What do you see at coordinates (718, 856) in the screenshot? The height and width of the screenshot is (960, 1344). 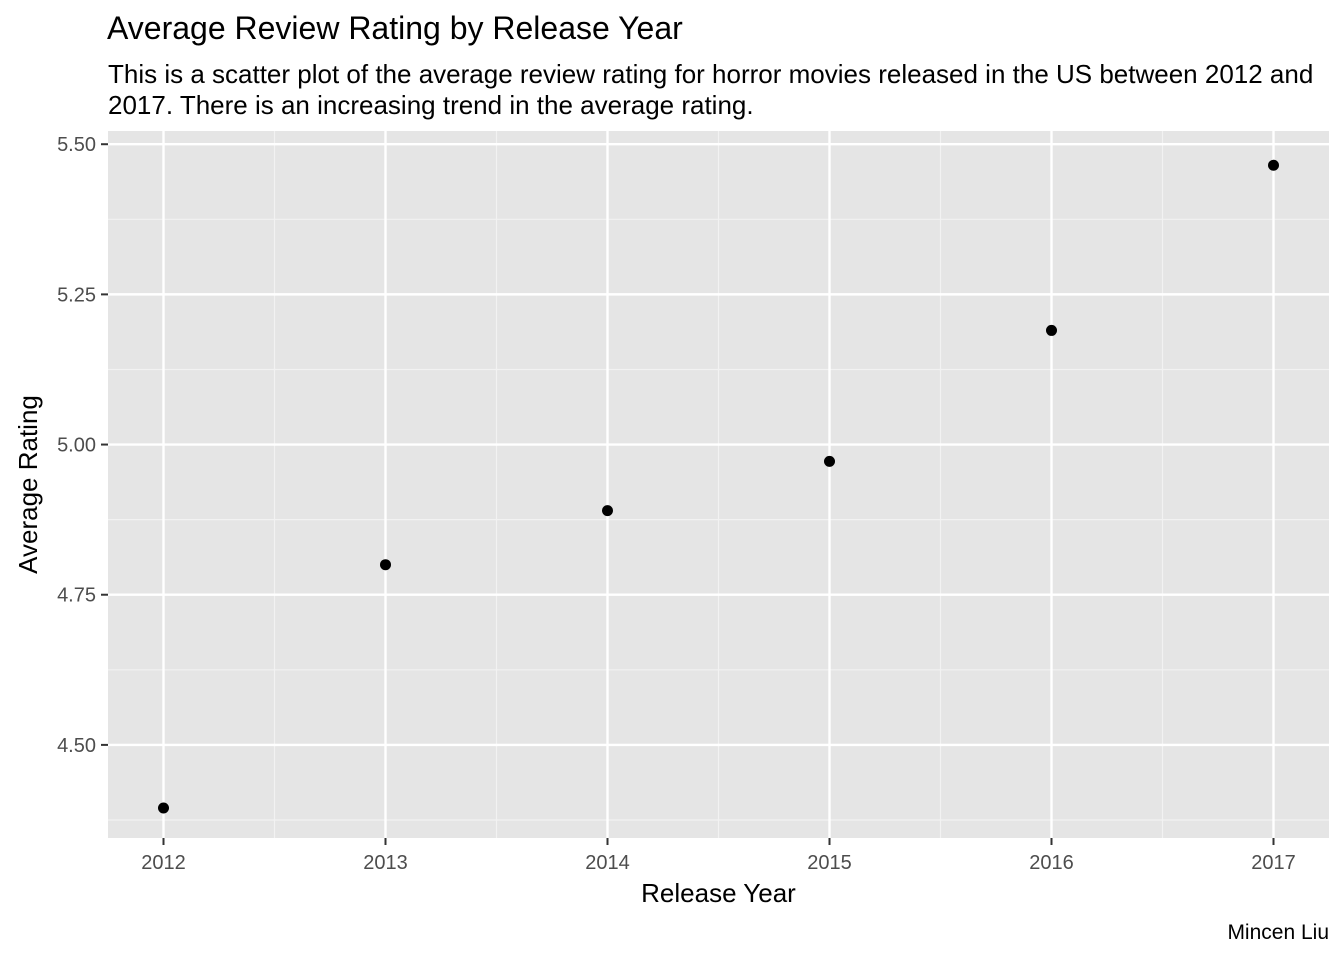 I see `x-axis: 2012 2013 2014 2015 2016 2017` at bounding box center [718, 856].